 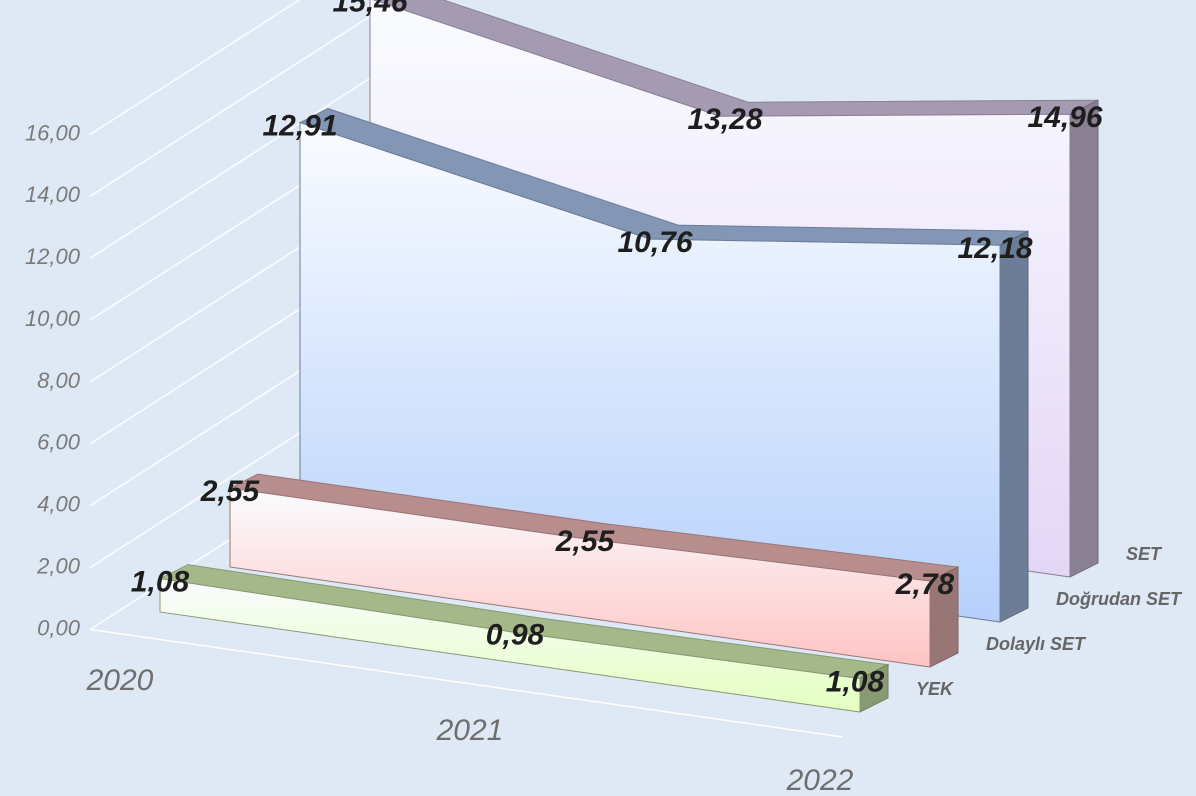 I want to click on x-tick-label: 2020, so click(x=120, y=680).